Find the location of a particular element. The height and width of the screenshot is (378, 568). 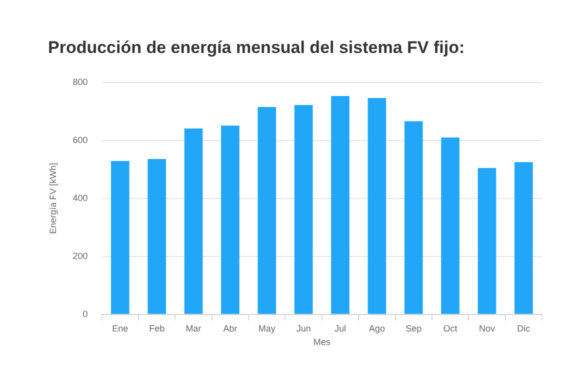

y-tick-label: 800 is located at coordinates (80, 81).